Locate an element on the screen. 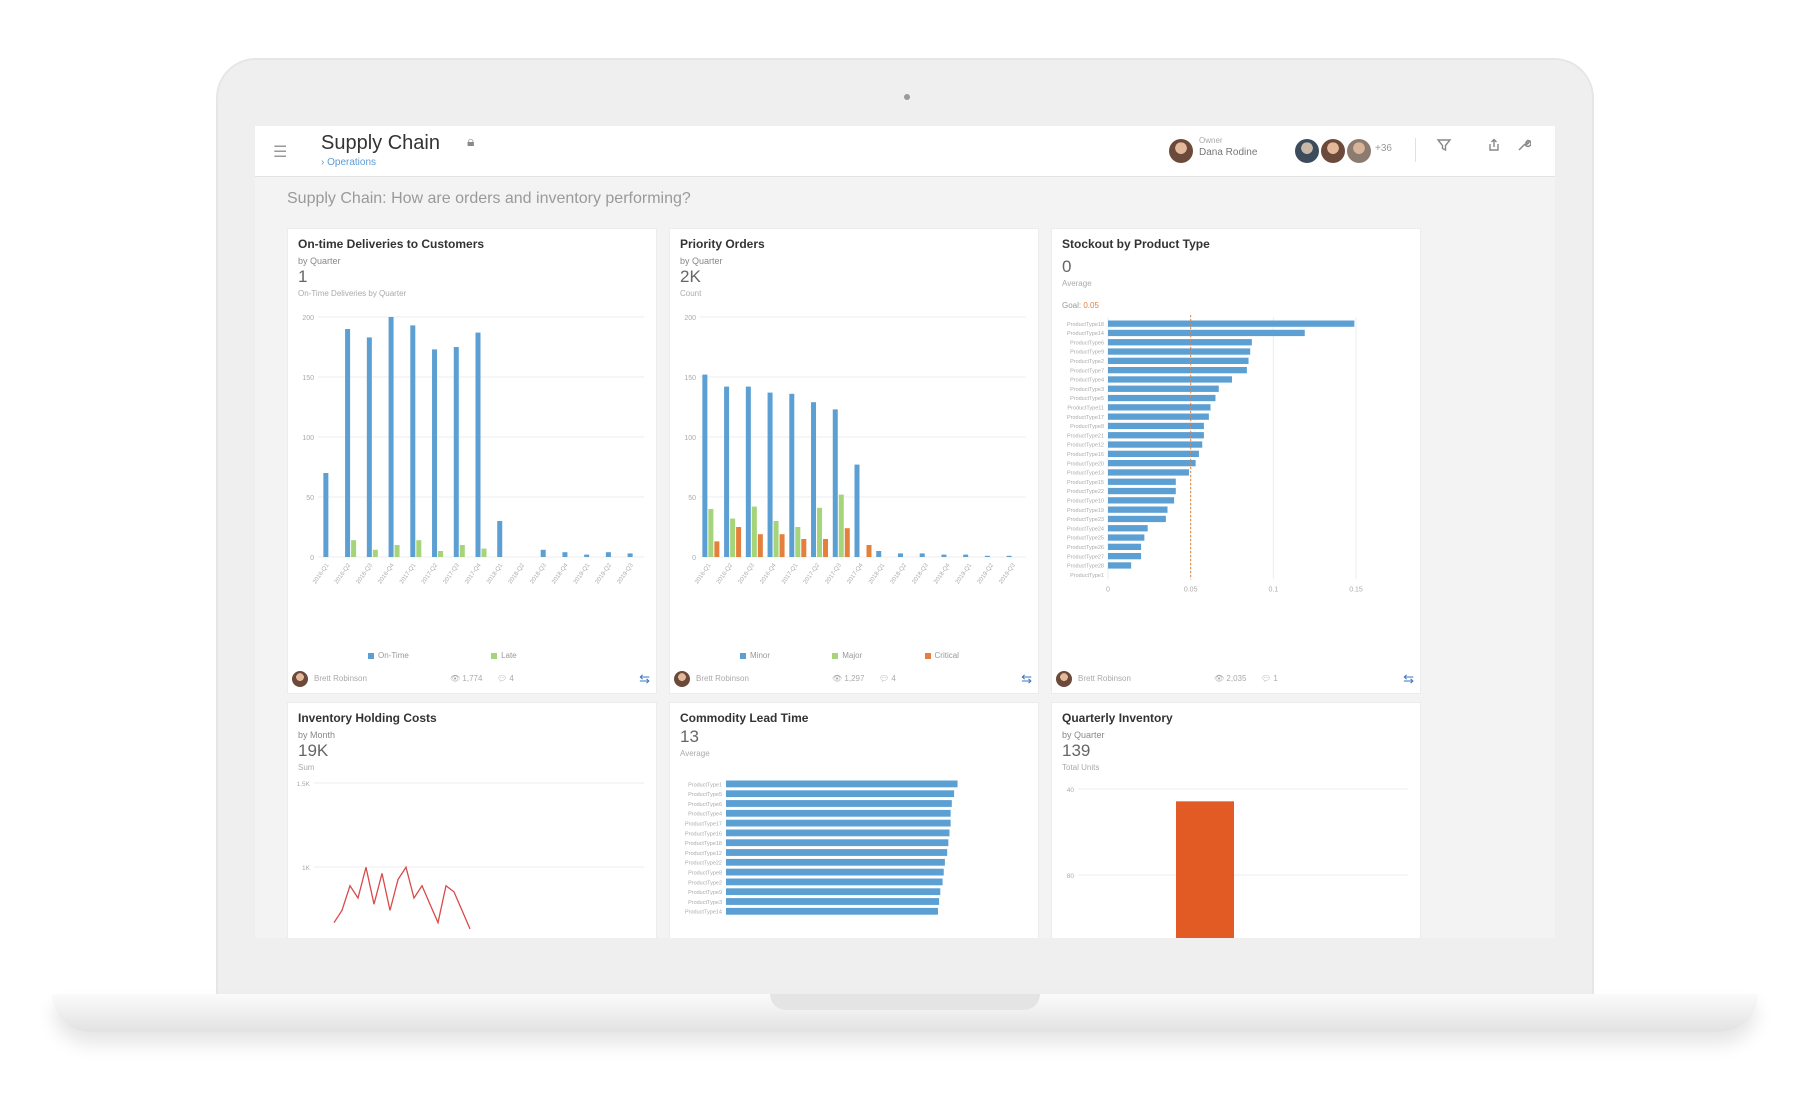  x-tick-label: 2019-Q1 is located at coordinates (582, 573).